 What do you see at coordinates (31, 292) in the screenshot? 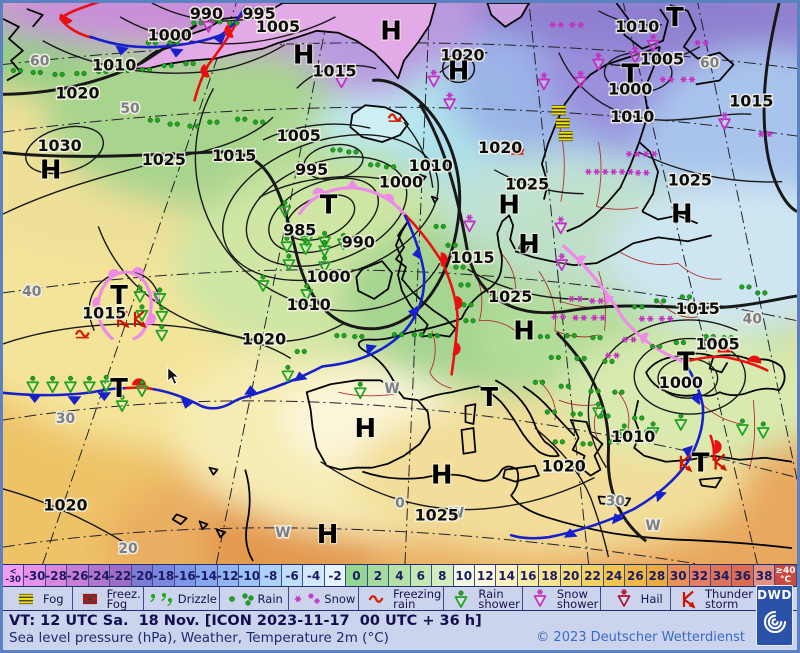
I see `grid-label: 40` at bounding box center [31, 292].